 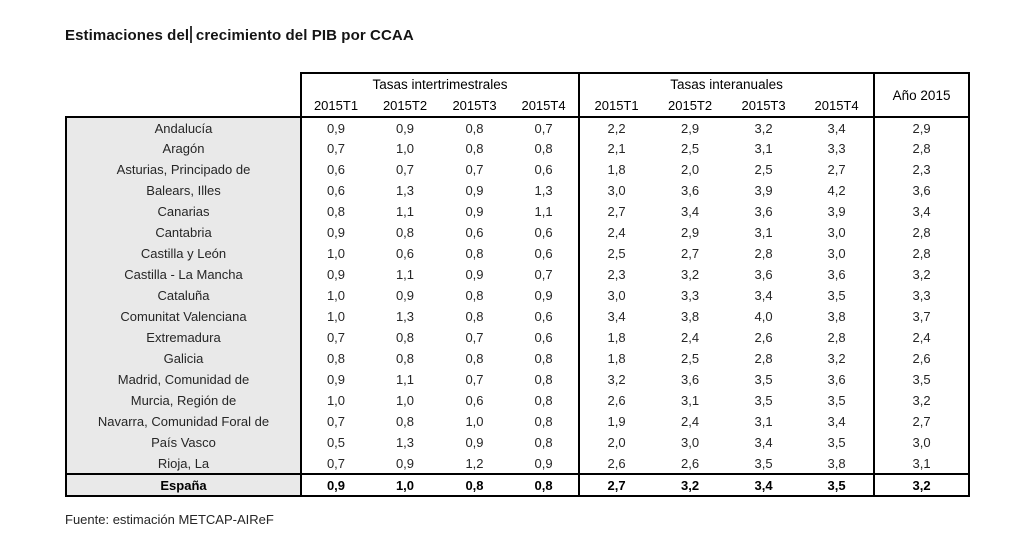 What do you see at coordinates (922, 95) in the screenshot?
I see `year-header: Año 2015` at bounding box center [922, 95].